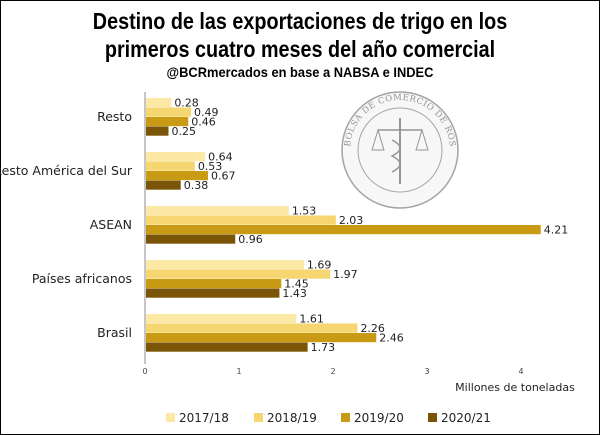 The width and height of the screenshot is (600, 435). Describe the element at coordinates (111, 224) in the screenshot. I see `category-label: ASEAN` at that location.